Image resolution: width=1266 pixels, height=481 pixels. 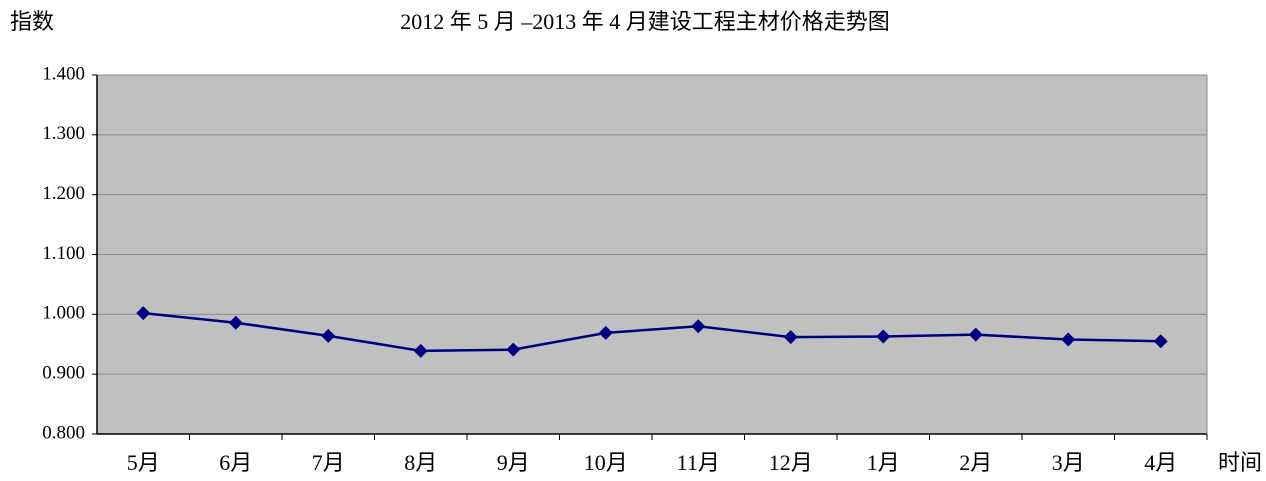 I want to click on chart-title: 2012 年 5 月 –2013 年 4 月建设工程主材价格走势图, so click(x=645, y=21).